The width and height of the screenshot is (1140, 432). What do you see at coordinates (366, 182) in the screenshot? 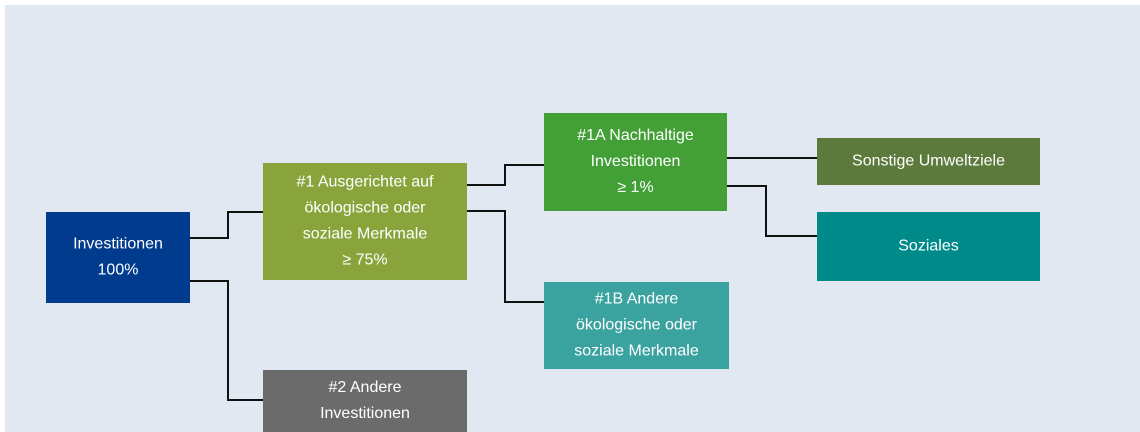
I see `node-label: #1 Ausgerichtet auf` at bounding box center [366, 182].